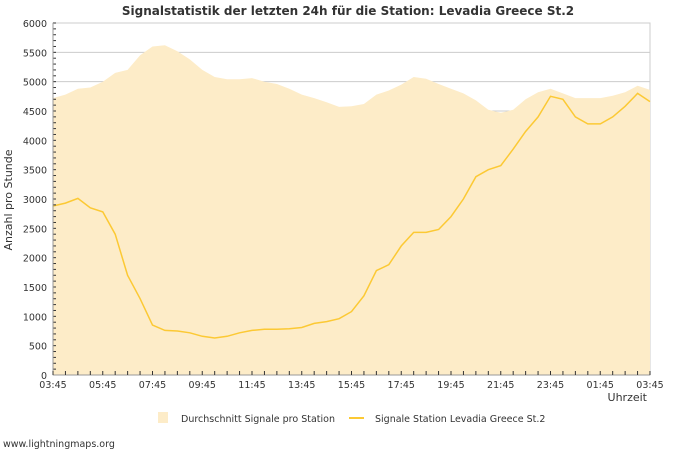  What do you see at coordinates (35, 200) in the screenshot?
I see `y-tick-label: 3000` at bounding box center [35, 200].